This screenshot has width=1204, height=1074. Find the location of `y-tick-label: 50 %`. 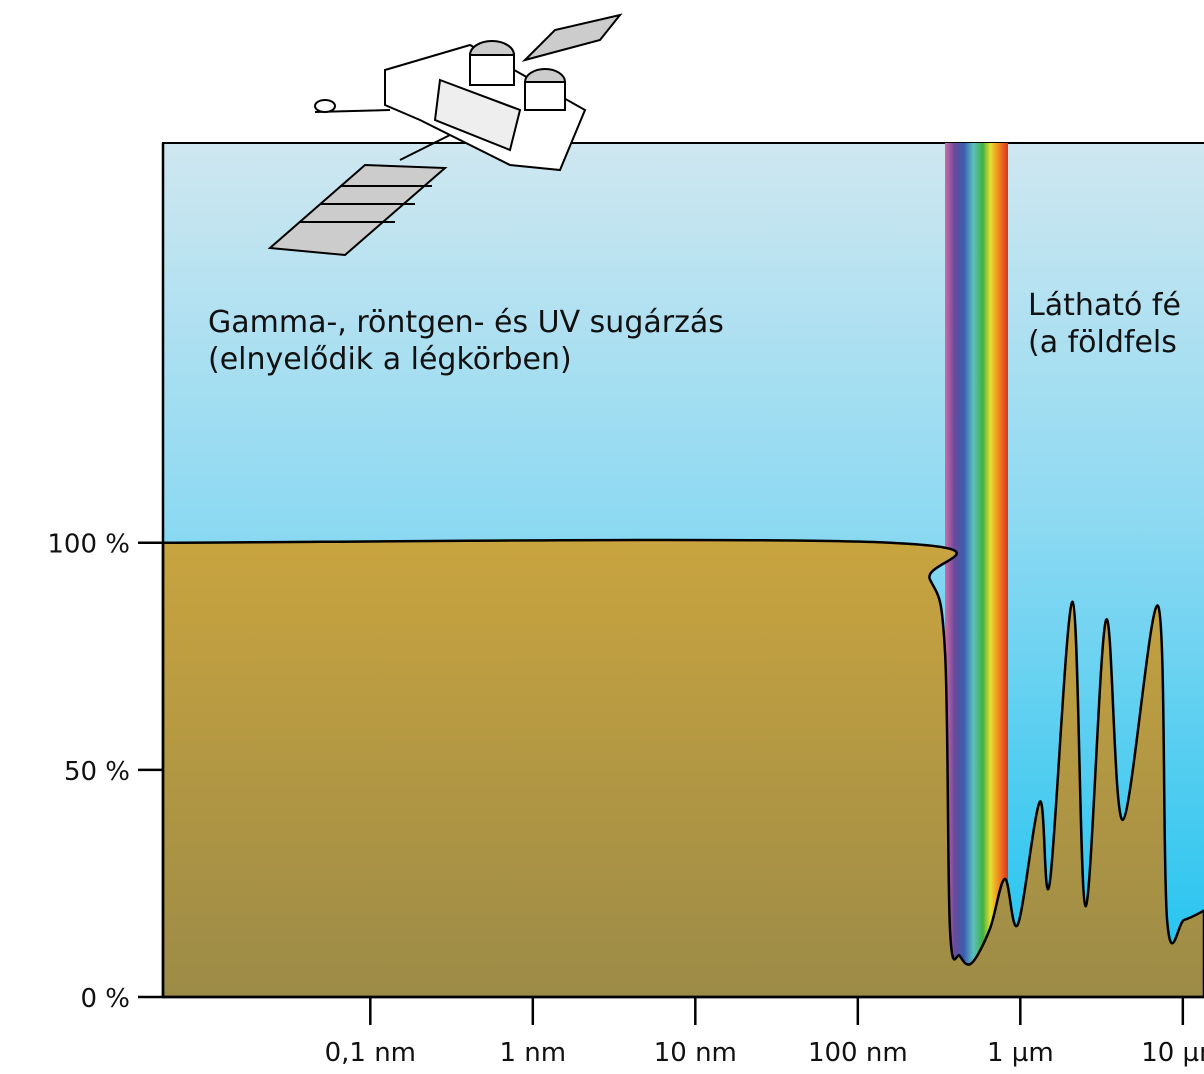

y-tick-label: 50 % is located at coordinates (97, 772).